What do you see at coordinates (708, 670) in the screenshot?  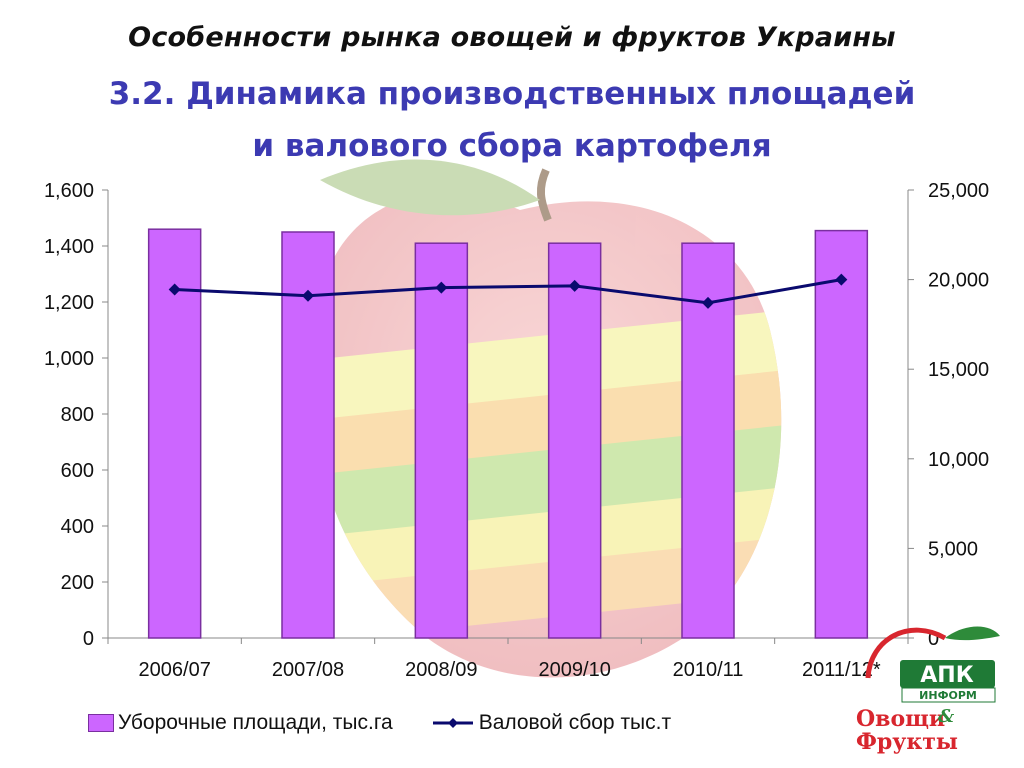 I see `x-tick-label: 2010/11` at bounding box center [708, 670].